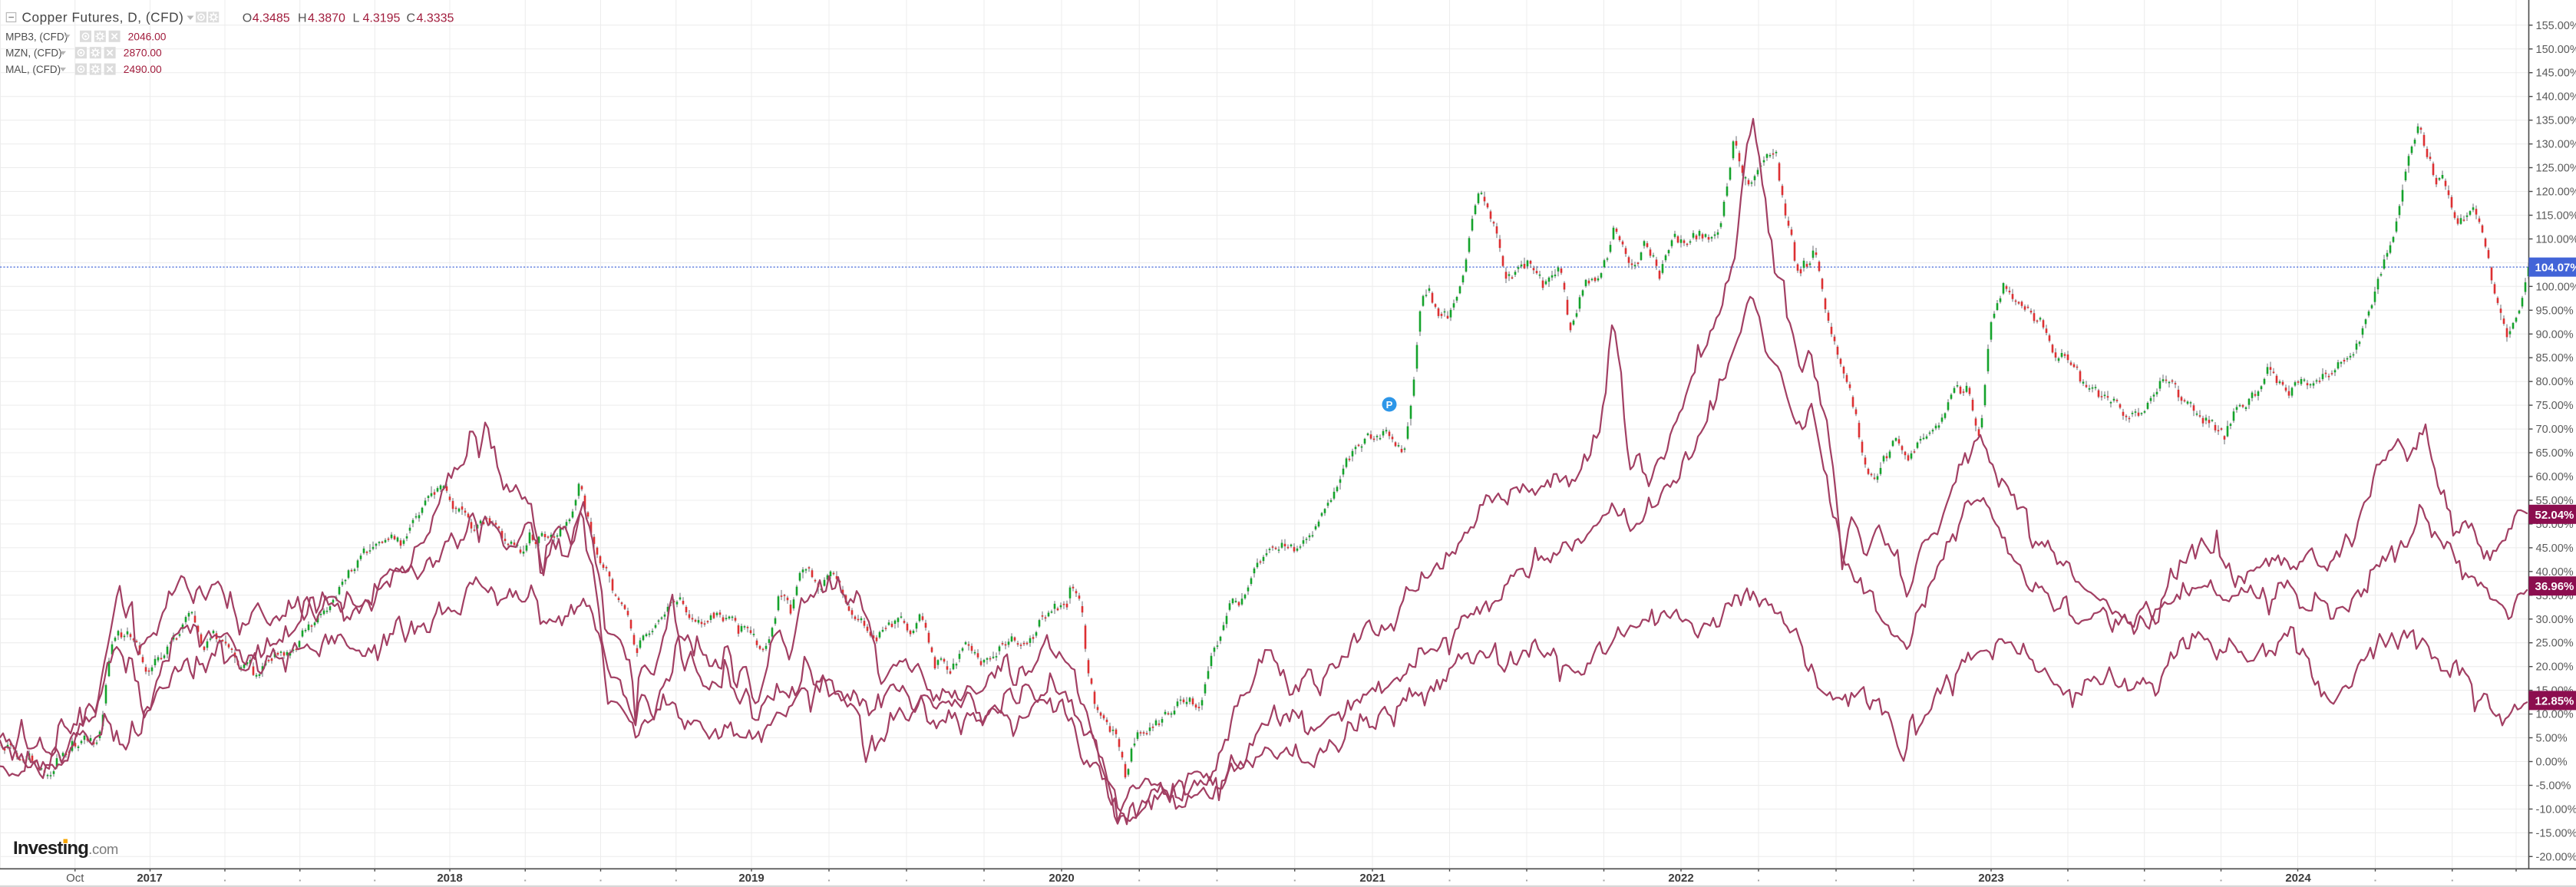 The width and height of the screenshot is (2576, 887). What do you see at coordinates (2555, 644) in the screenshot?
I see `svg-text: 25.00%` at bounding box center [2555, 644].